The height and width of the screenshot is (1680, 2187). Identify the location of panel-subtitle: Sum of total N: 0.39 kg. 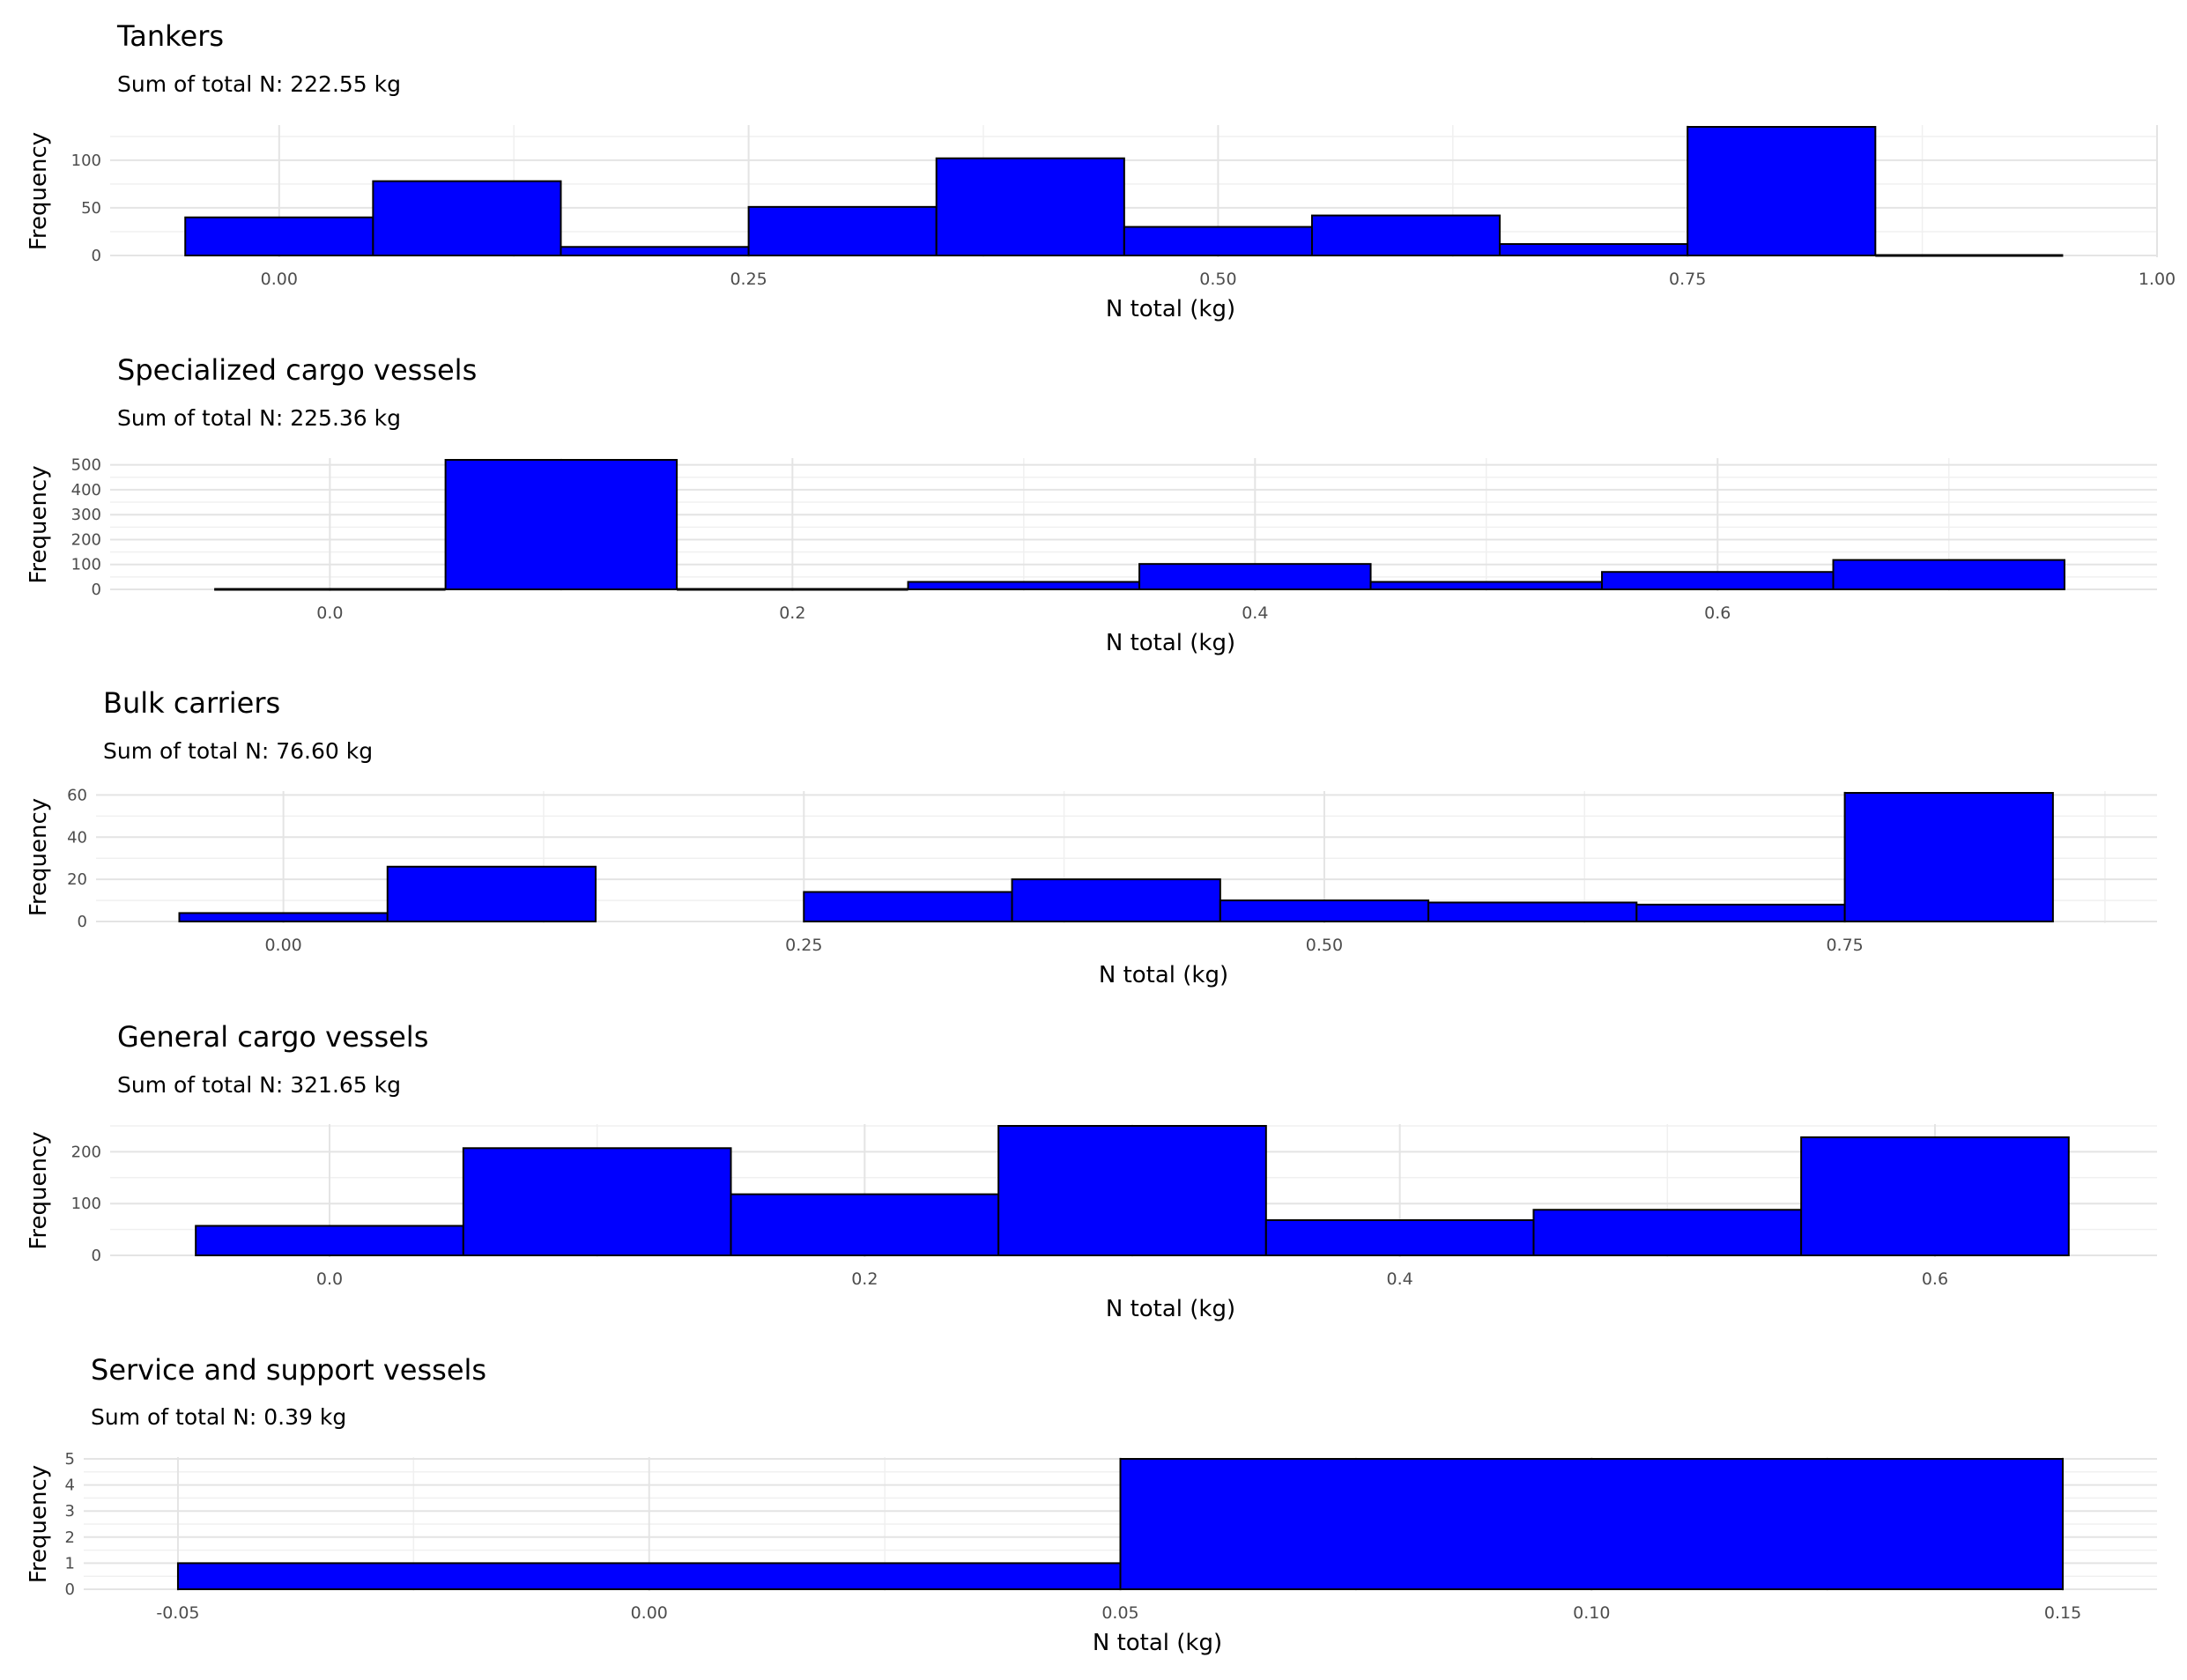
(218, 1417).